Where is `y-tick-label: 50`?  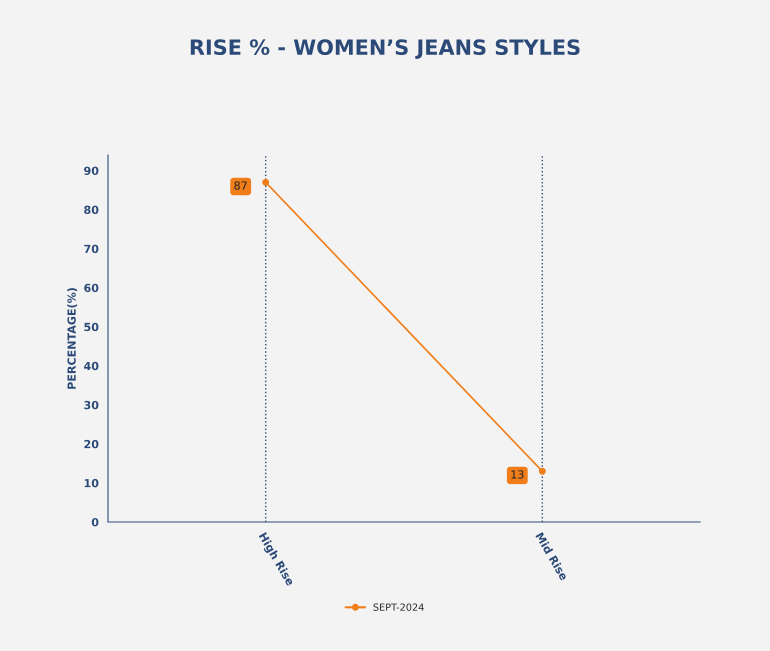 y-tick-label: 50 is located at coordinates (91, 327).